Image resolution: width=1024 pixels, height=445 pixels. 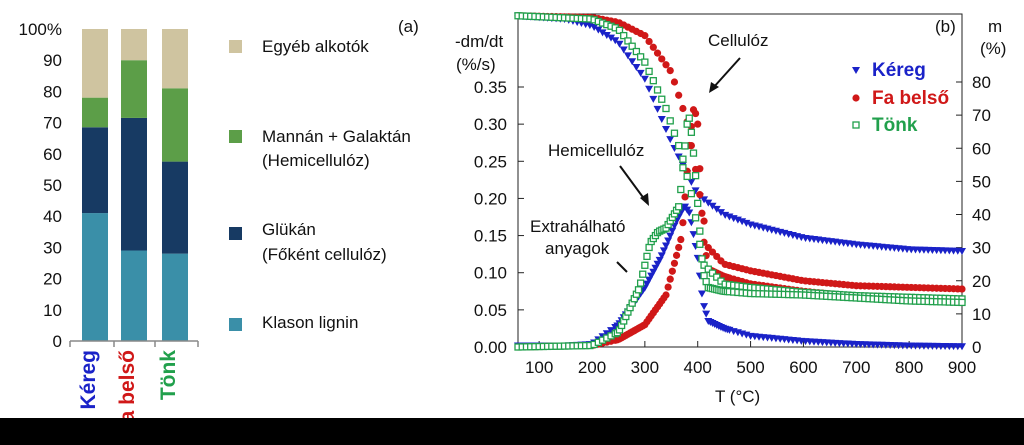 I want to click on y-left-label-line1: -dm/dt, so click(x=479, y=41).